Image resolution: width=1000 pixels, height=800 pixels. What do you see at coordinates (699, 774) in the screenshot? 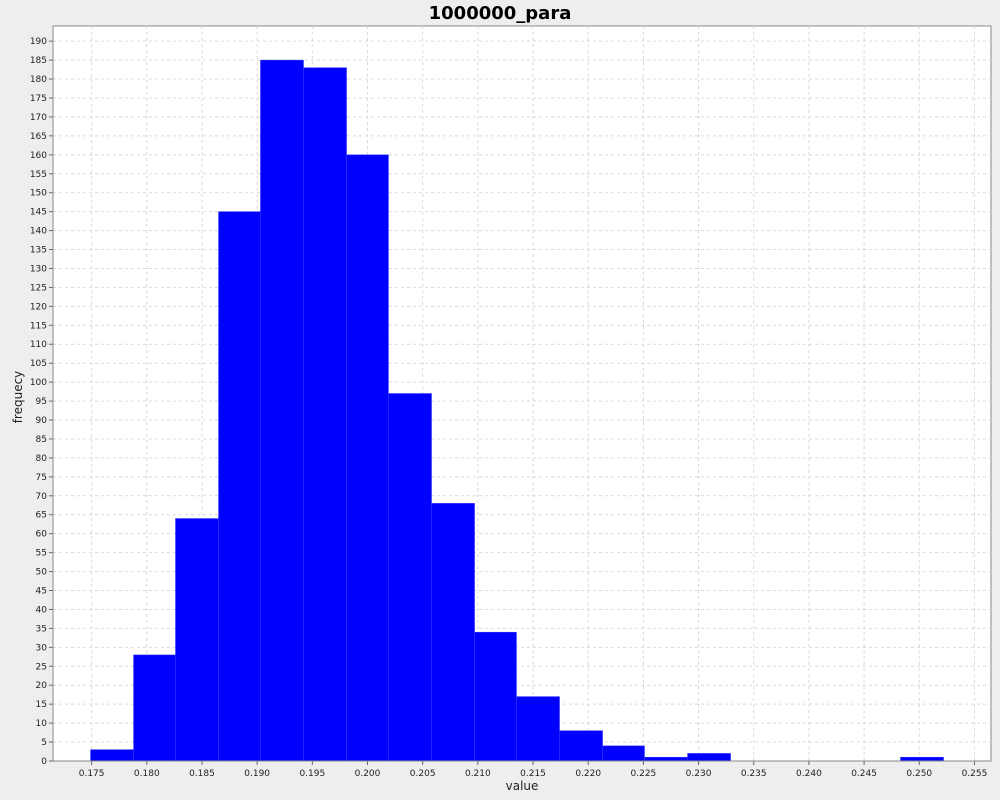
I see `x-tick-label: 0.230` at bounding box center [699, 774].